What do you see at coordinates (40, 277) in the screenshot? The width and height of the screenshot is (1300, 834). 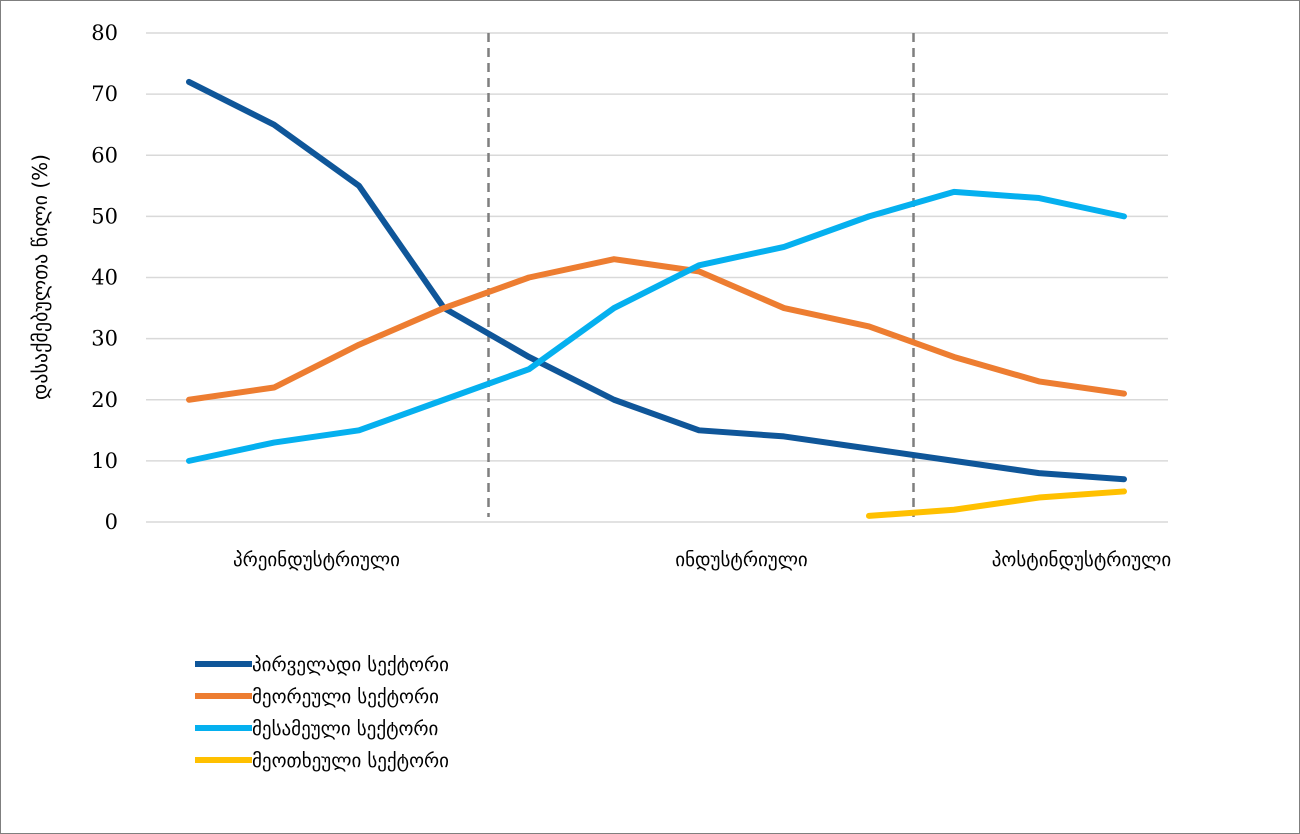 I see `y-axis-label: დასაქმებულთა წილი (%)` at bounding box center [40, 277].